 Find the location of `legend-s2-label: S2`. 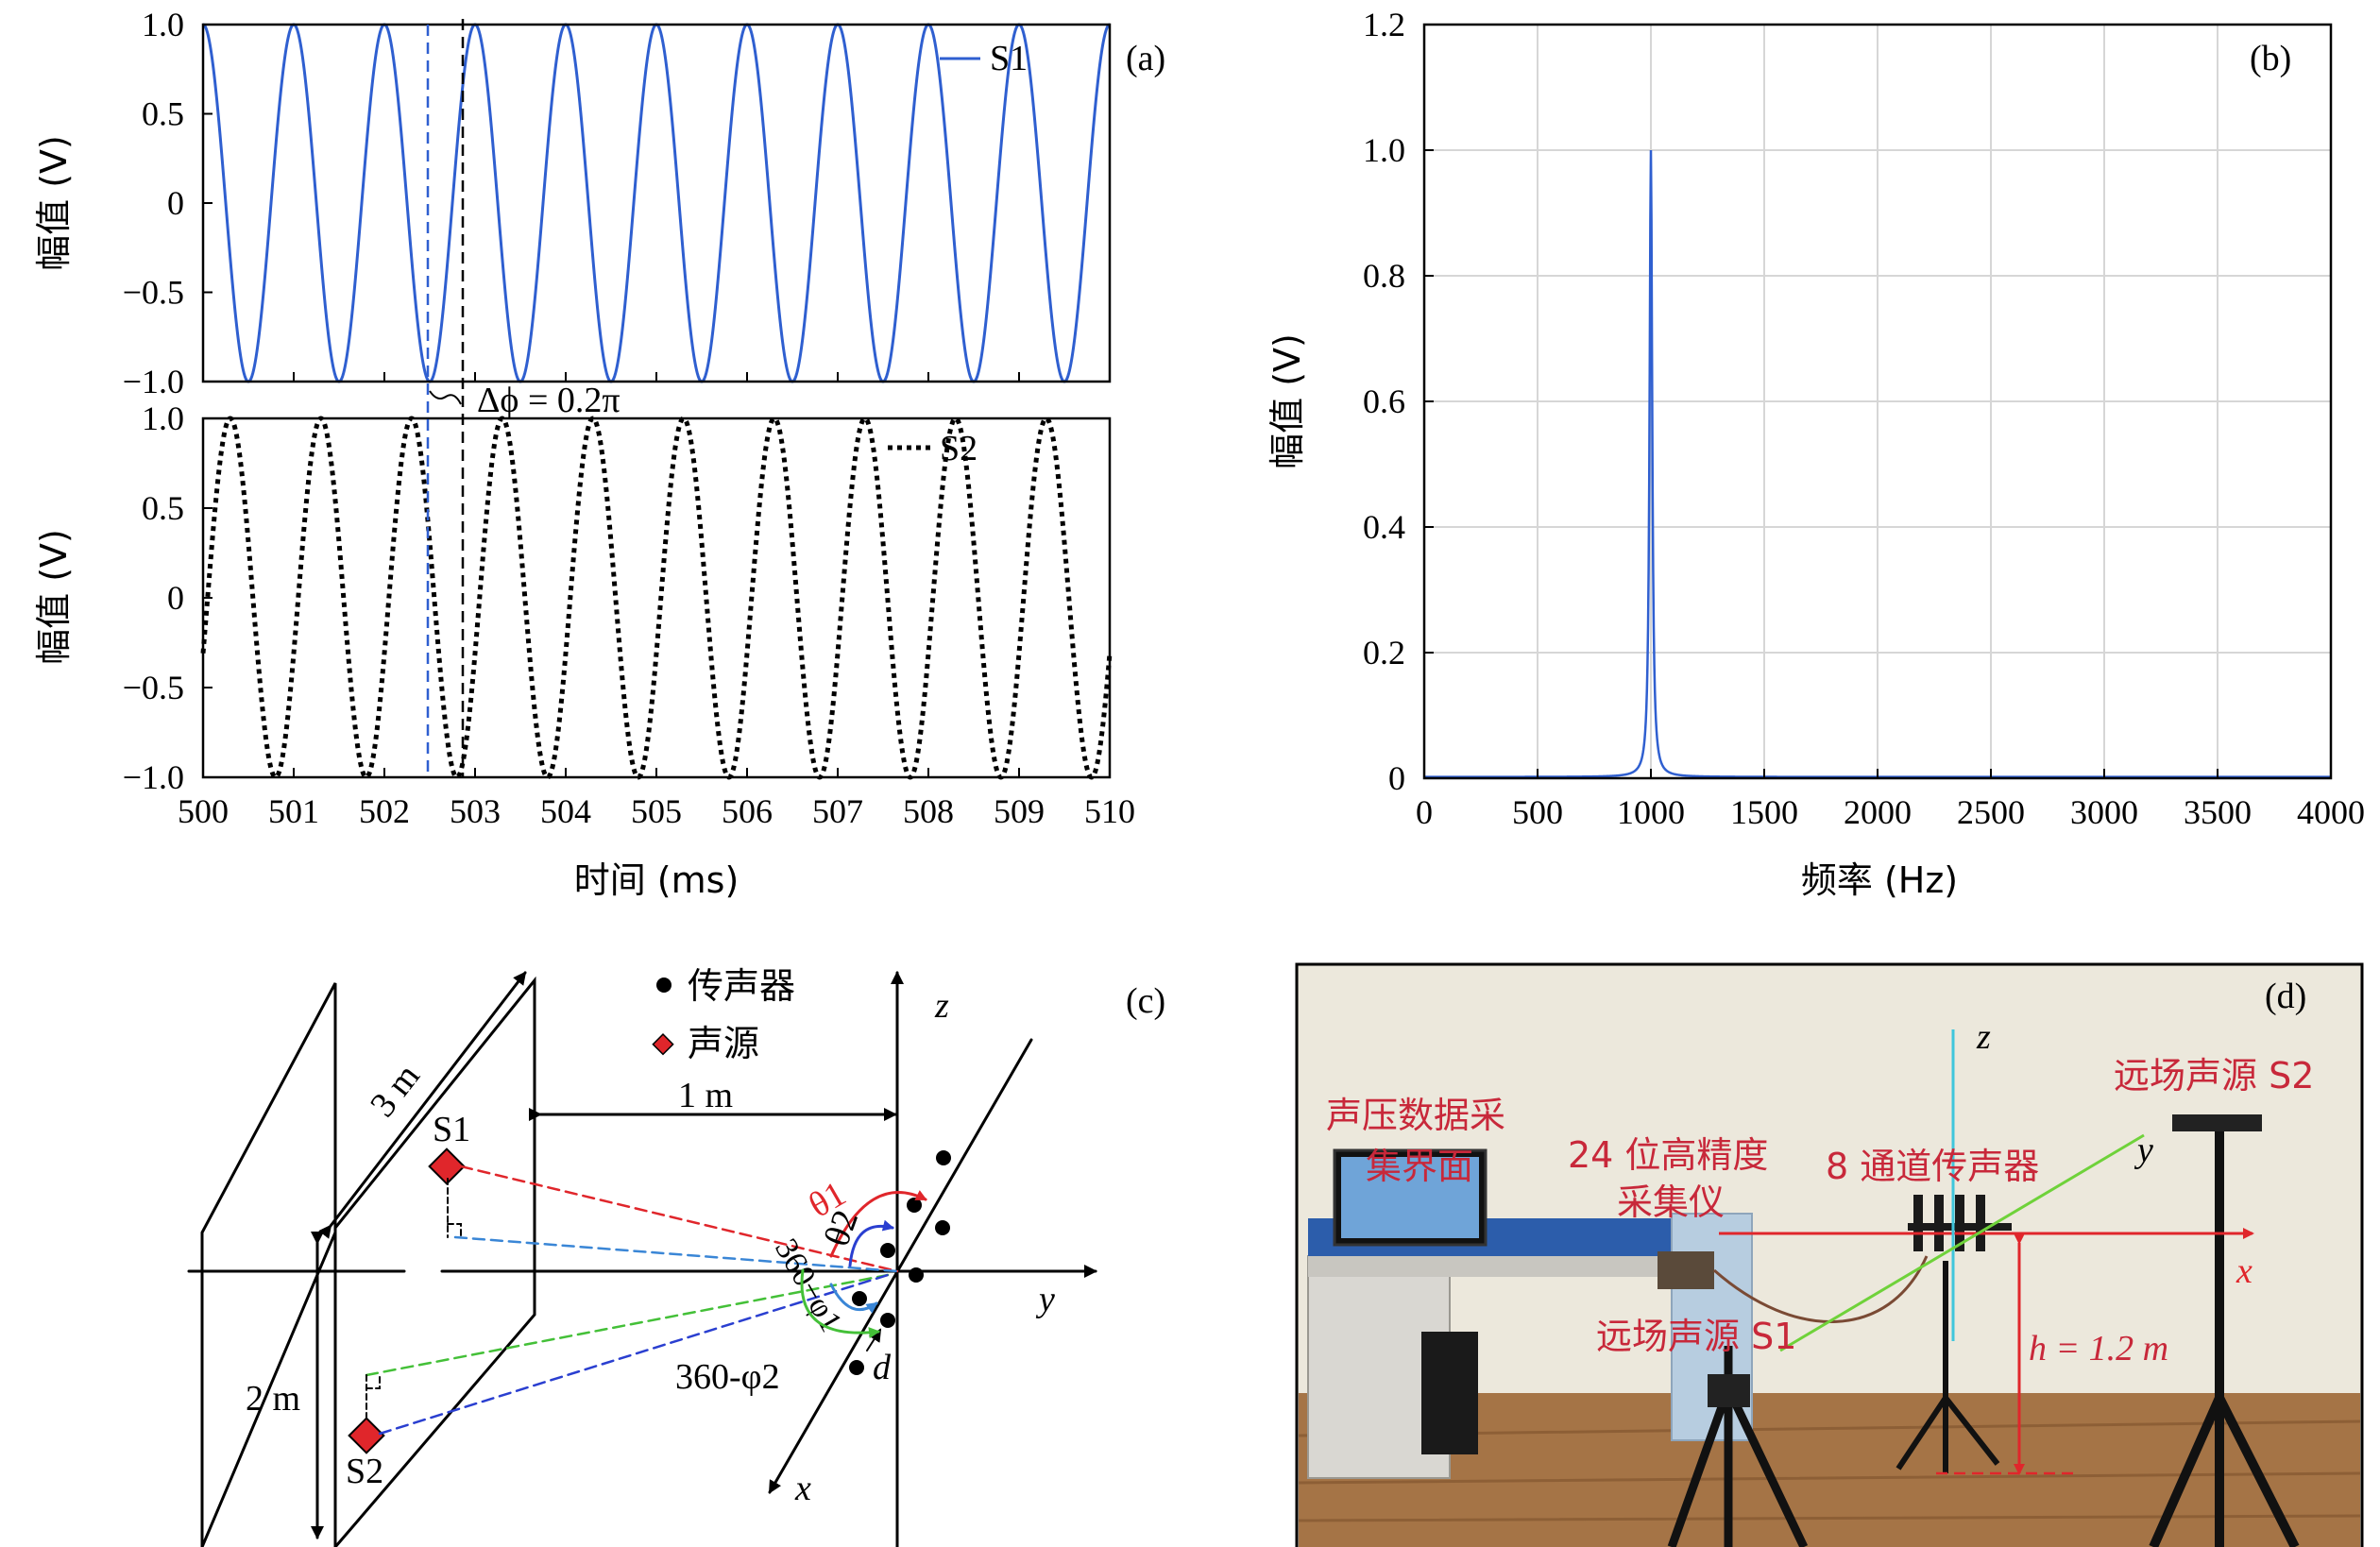

legend-s2-label: S2 is located at coordinates (959, 448).